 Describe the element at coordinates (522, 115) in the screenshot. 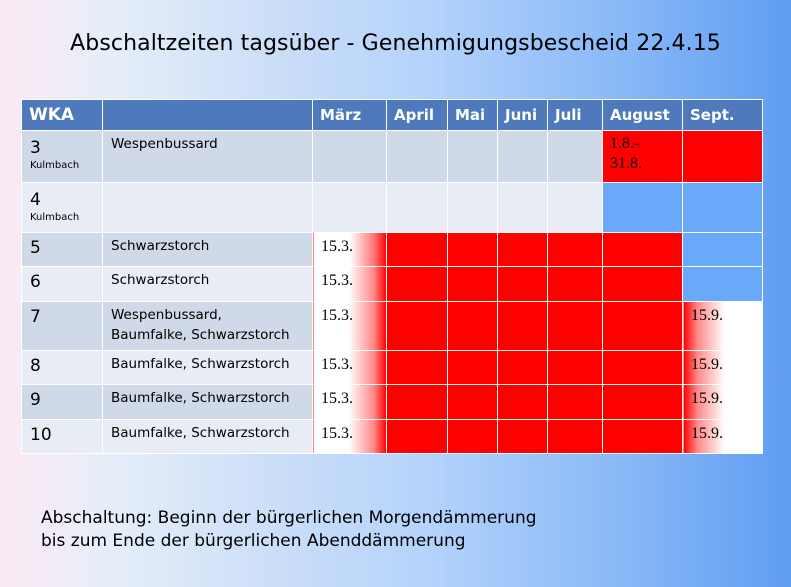

I see `header-juni: Juni` at that location.